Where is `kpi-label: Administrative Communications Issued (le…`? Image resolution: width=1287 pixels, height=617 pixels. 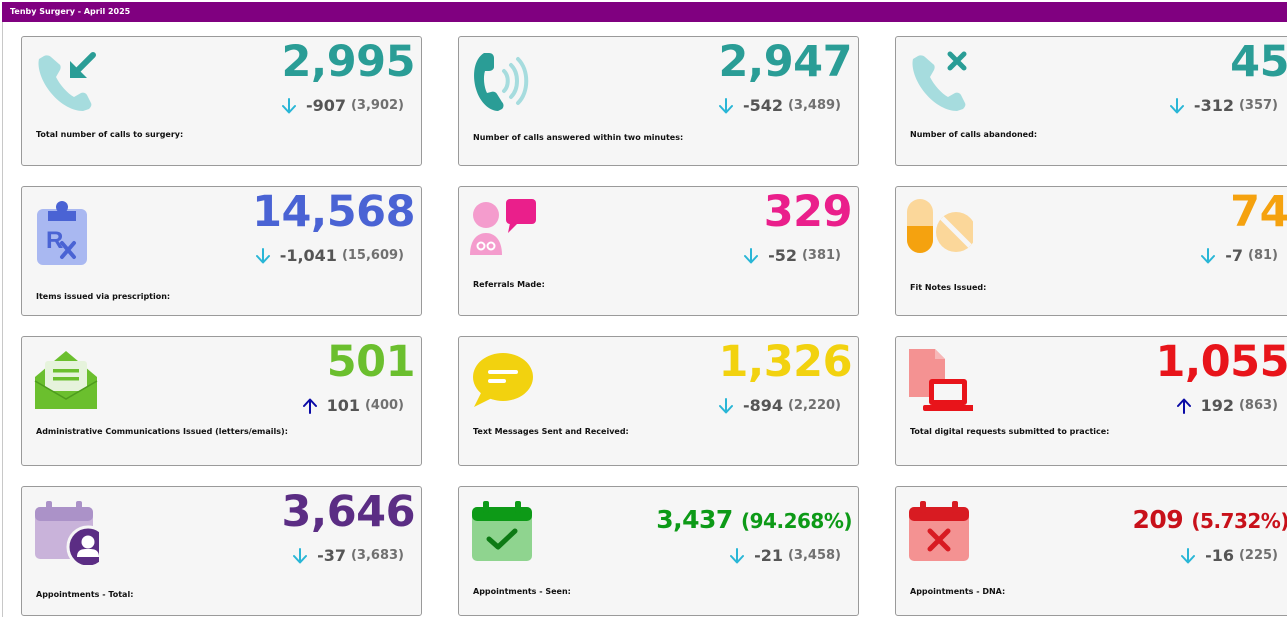 kpi-label: Administrative Communications Issued (le… is located at coordinates (162, 431).